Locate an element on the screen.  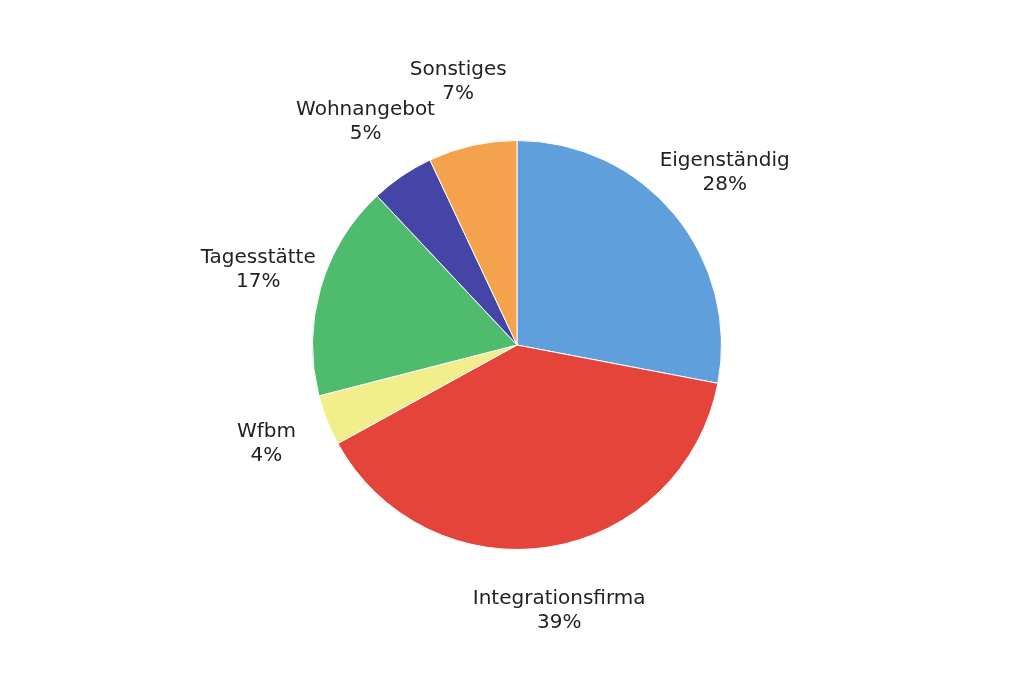
slice-label: Tagesstätte is located at coordinates (257, 256).